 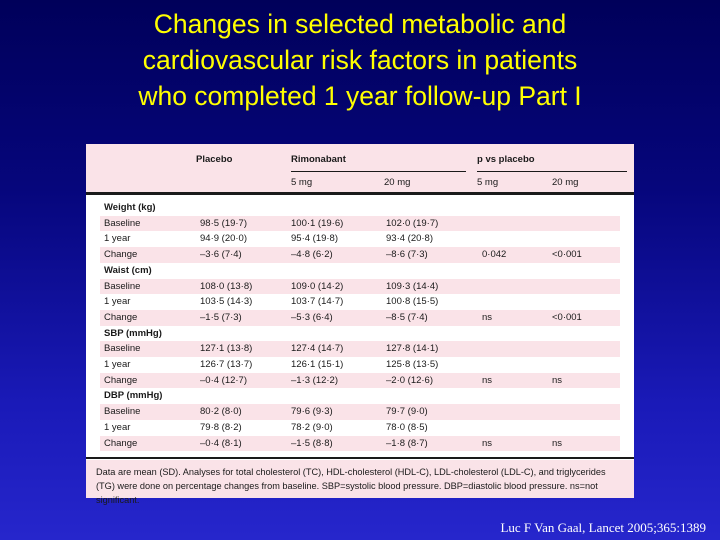 What do you see at coordinates (312, 317) in the screenshot?
I see `cell-r5: –5·3 (6·4)` at bounding box center [312, 317].